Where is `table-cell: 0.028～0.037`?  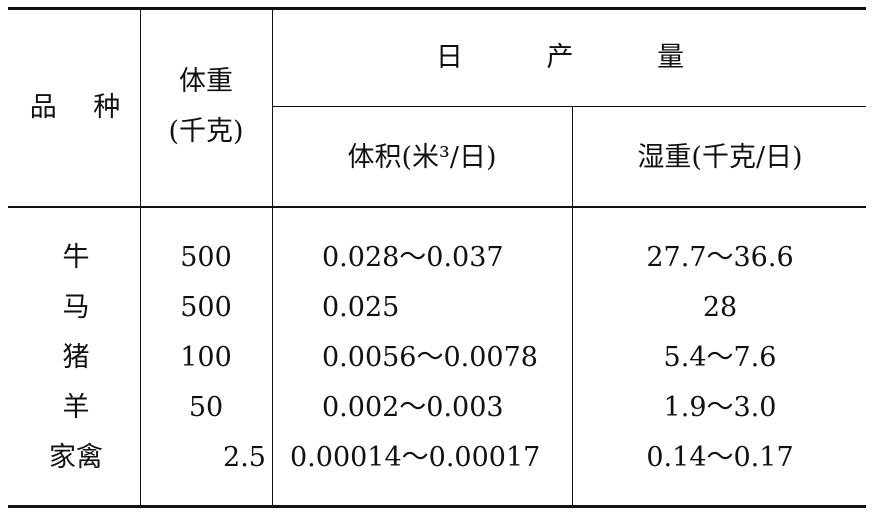 table-cell: 0.028～0.037 is located at coordinates (413, 257).